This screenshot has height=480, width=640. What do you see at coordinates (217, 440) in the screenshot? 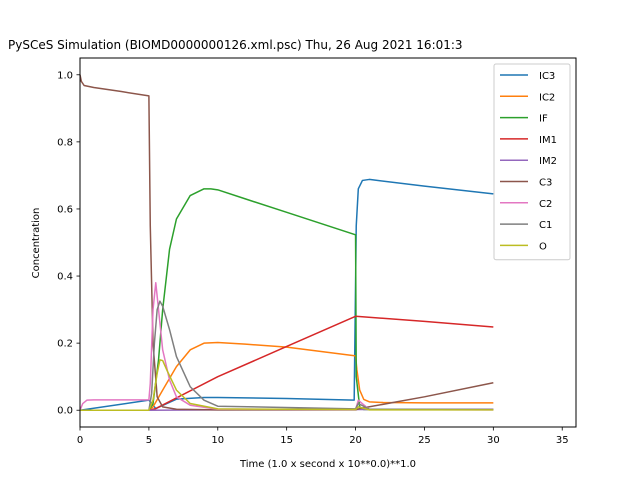
I see `x-tick-label: 10` at bounding box center [217, 440].